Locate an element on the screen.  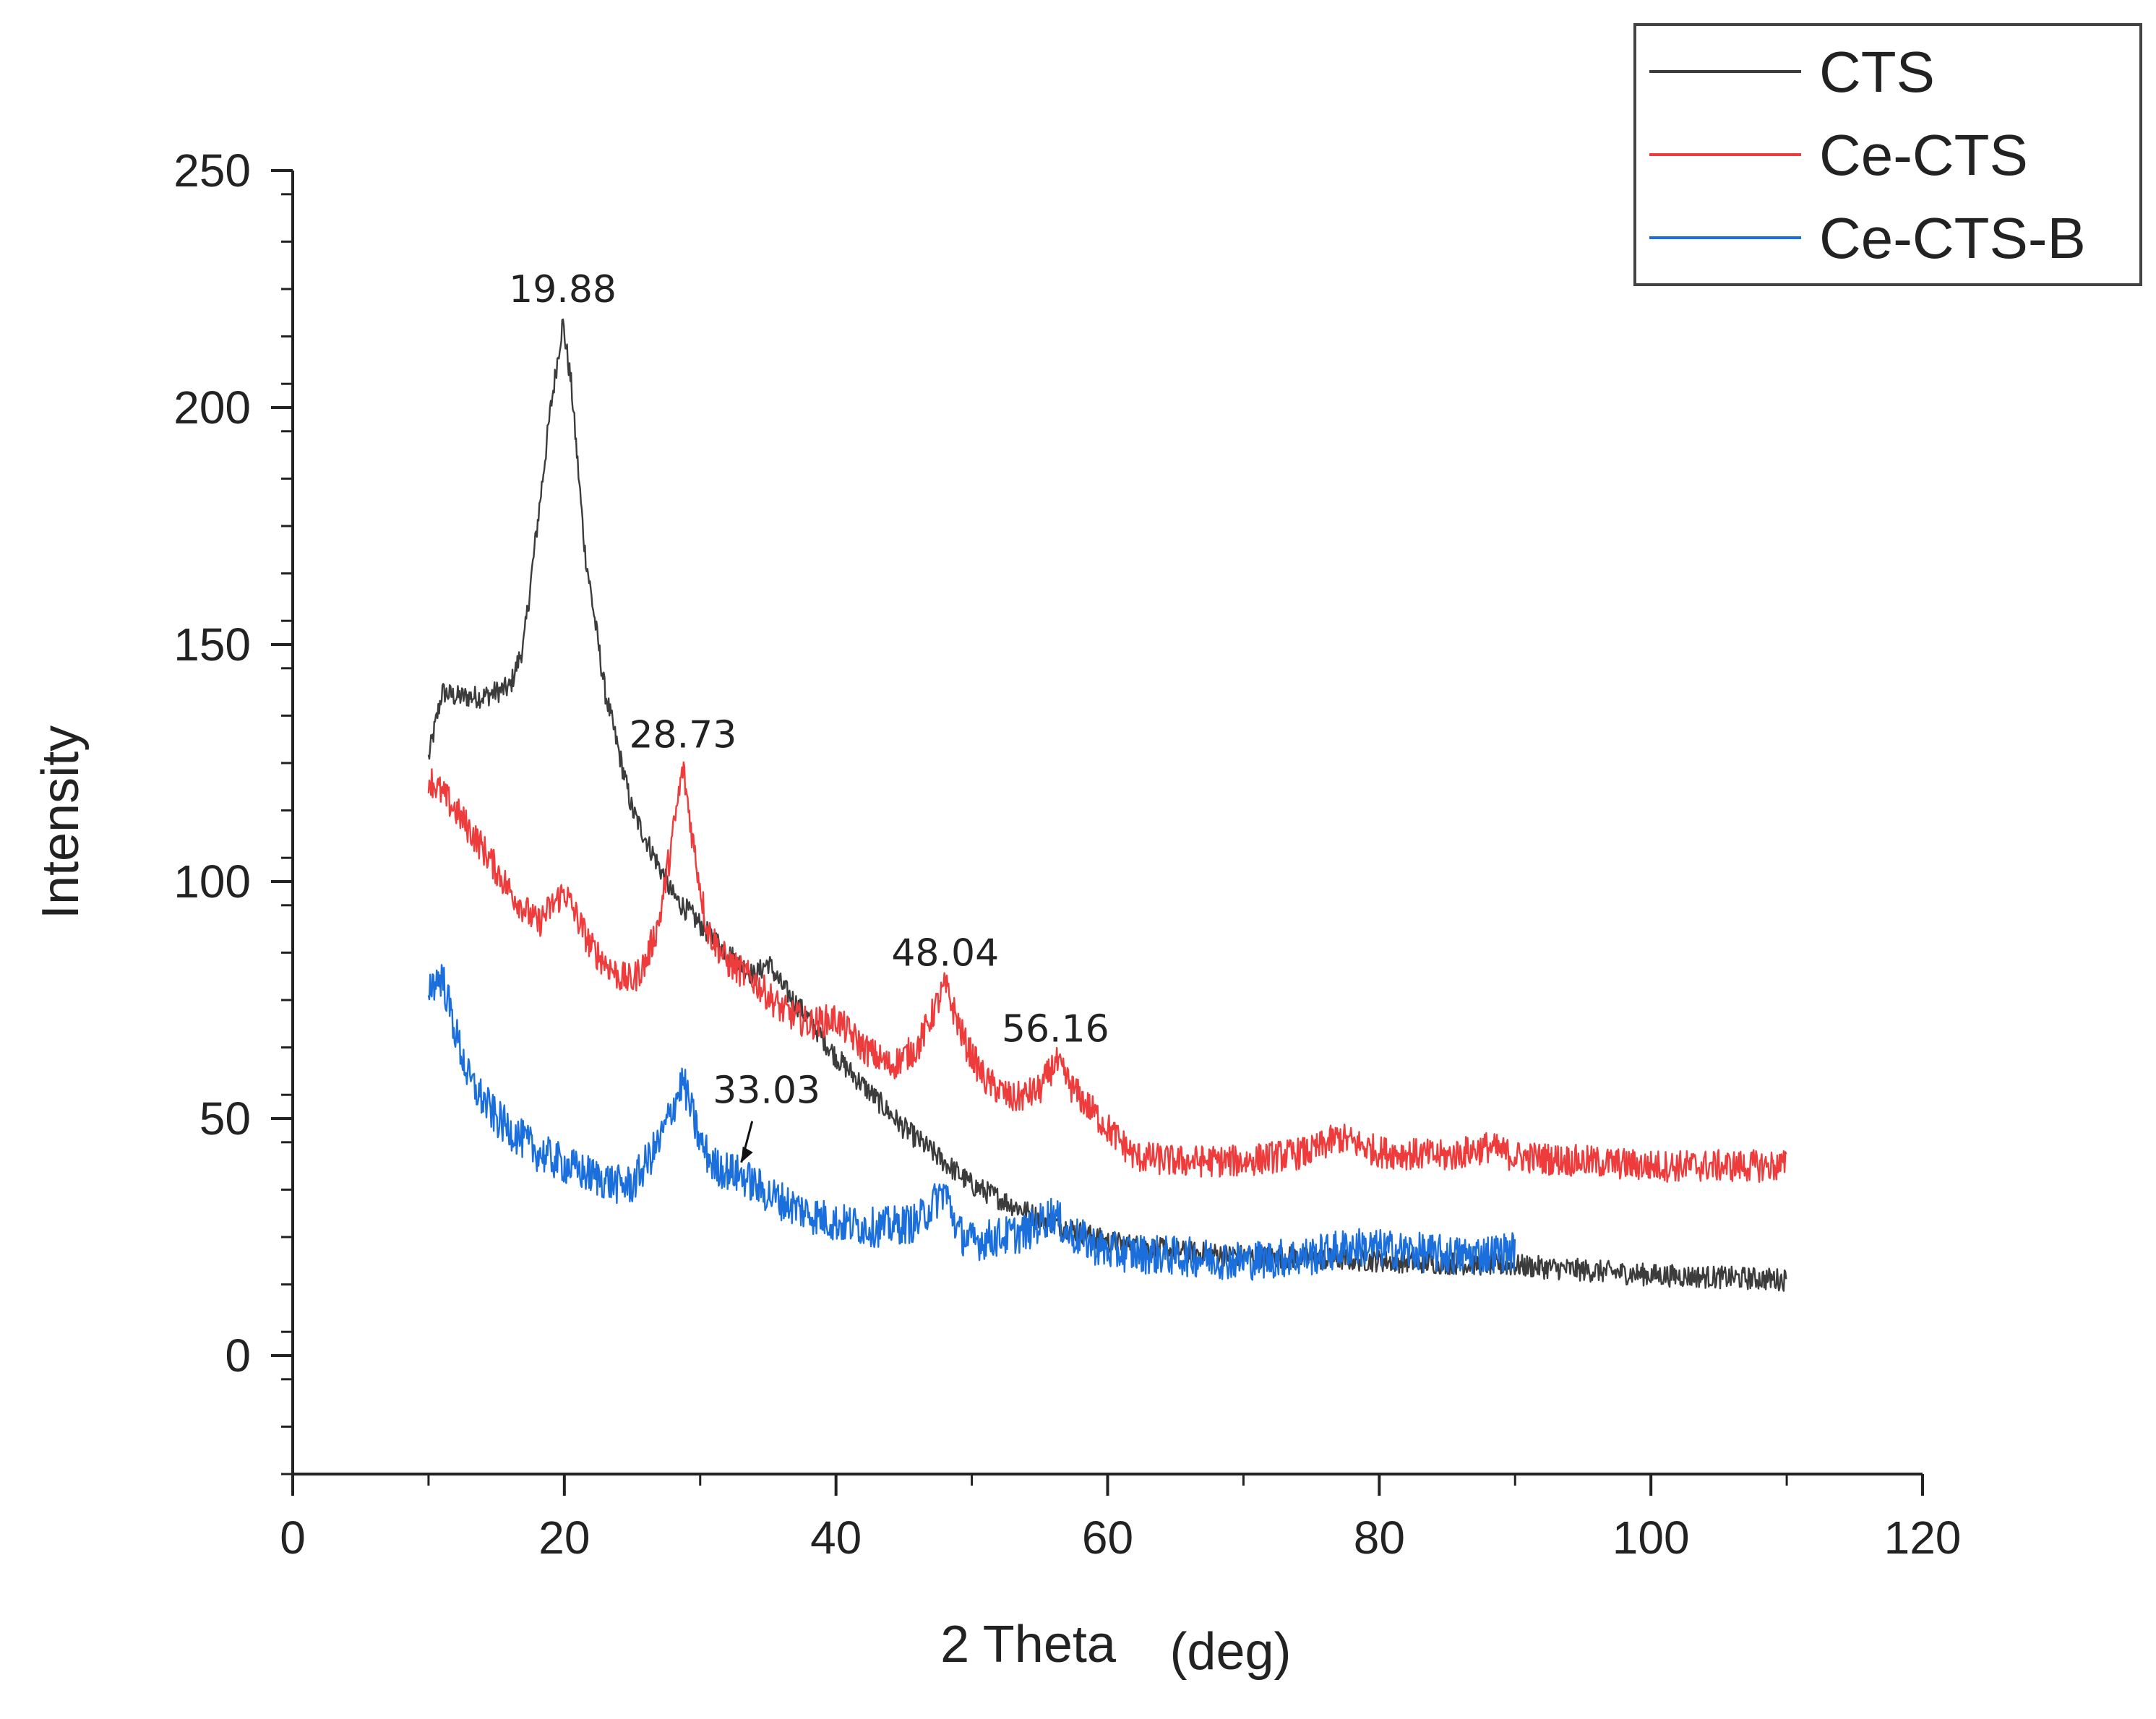
x-tick-label: 60 is located at coordinates (1108, 1538).